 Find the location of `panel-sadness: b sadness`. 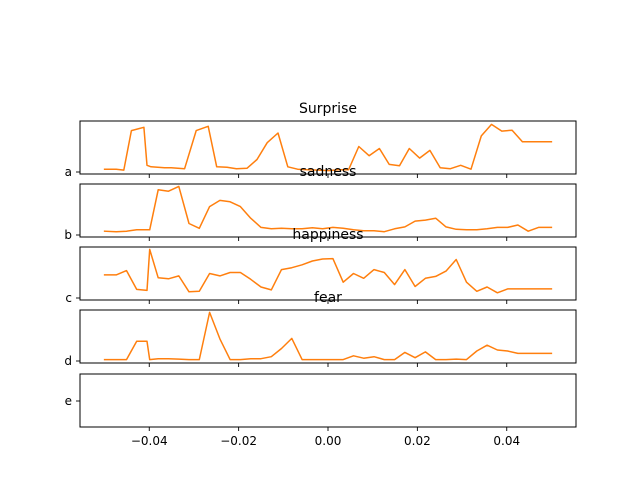

panel-sadness: b sadness is located at coordinates (320, 203).